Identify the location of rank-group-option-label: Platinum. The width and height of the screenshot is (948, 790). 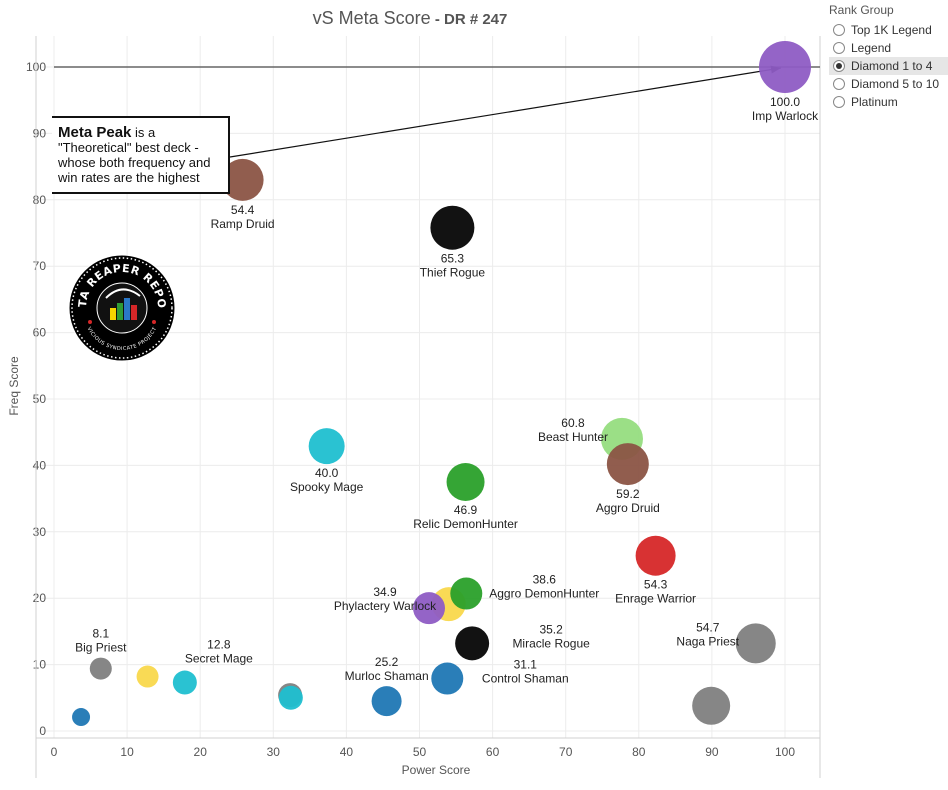
(874, 102).